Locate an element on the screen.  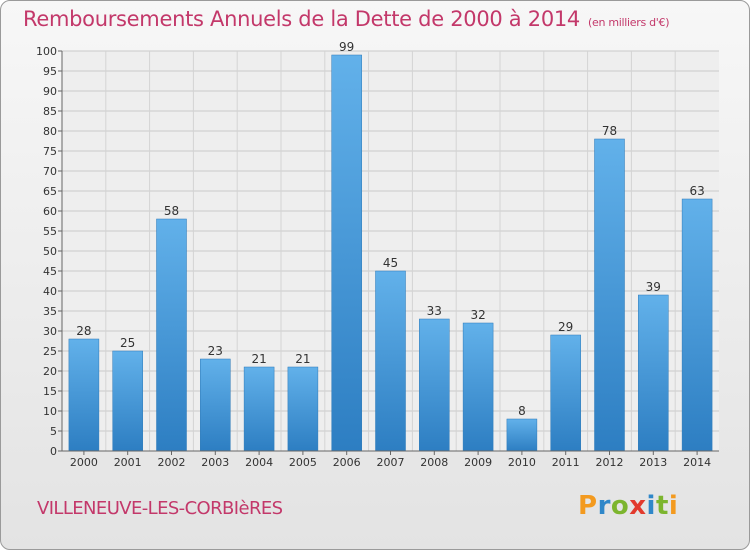
y-tick-label: 60 is located at coordinates (50, 211).